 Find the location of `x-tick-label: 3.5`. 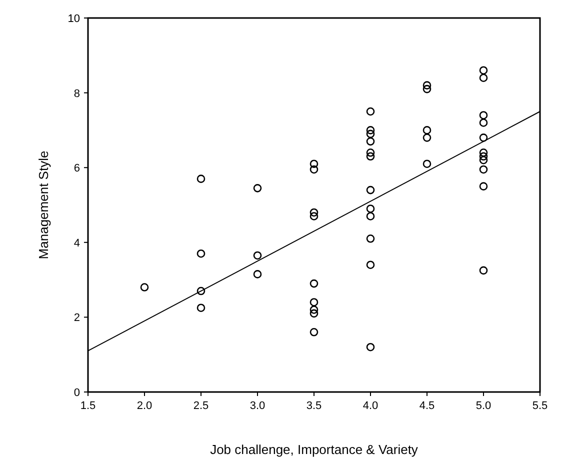

x-tick-label: 3.5 is located at coordinates (314, 406).